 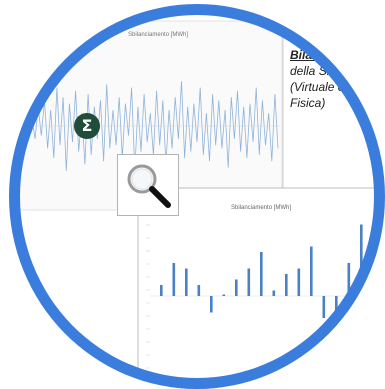 I want to click on sigma-icon: Σ, so click(x=87, y=126).